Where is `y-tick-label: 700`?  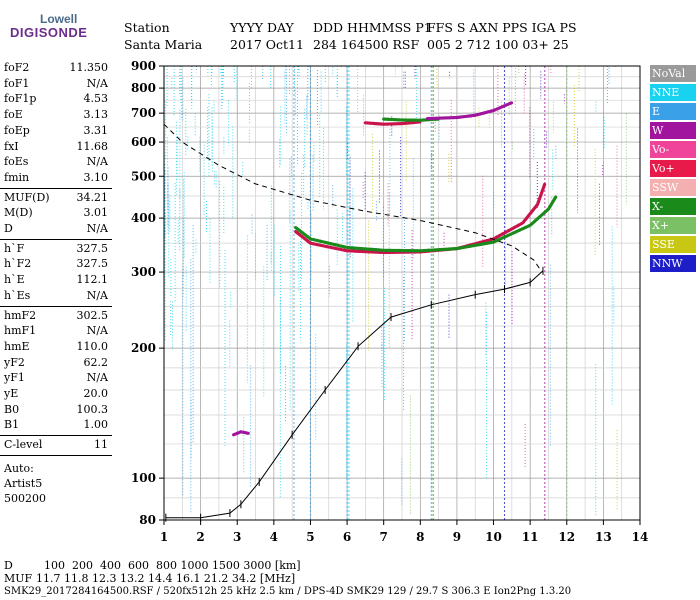
y-tick-label: 700 is located at coordinates (143, 113).